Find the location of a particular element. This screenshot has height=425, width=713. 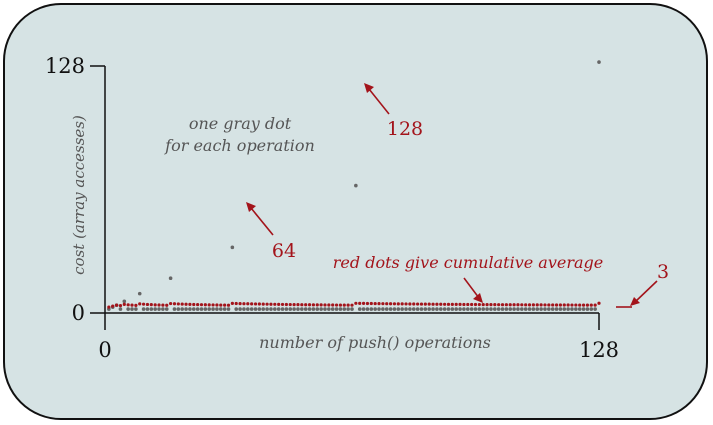

x-tick-label-left: 0 is located at coordinates (104, 350).